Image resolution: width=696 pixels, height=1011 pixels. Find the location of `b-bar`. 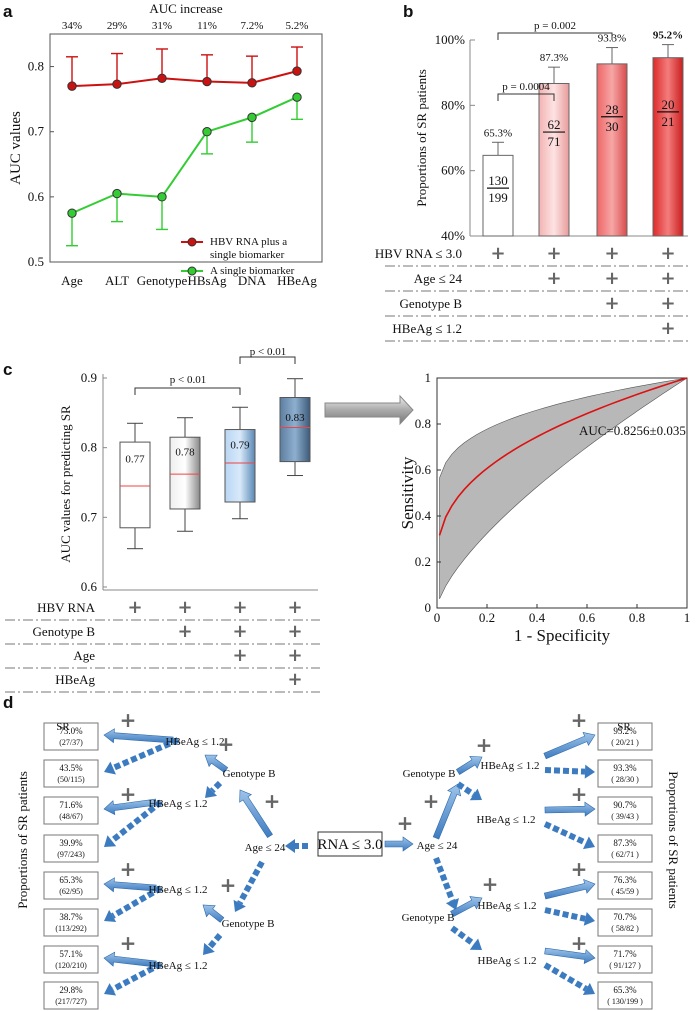

b-bar is located at coordinates (612, 150).